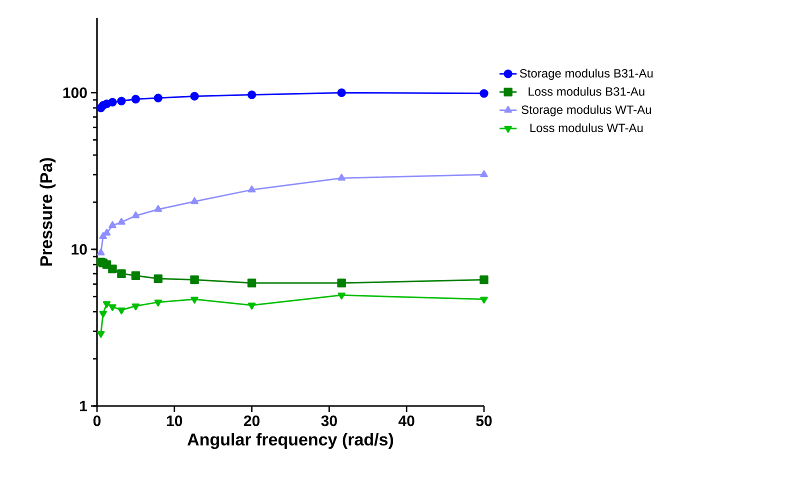 Image resolution: width=803 pixels, height=477 pixels. What do you see at coordinates (586, 110) in the screenshot?
I see `legend-label: Storage modulus WT-Au` at bounding box center [586, 110].